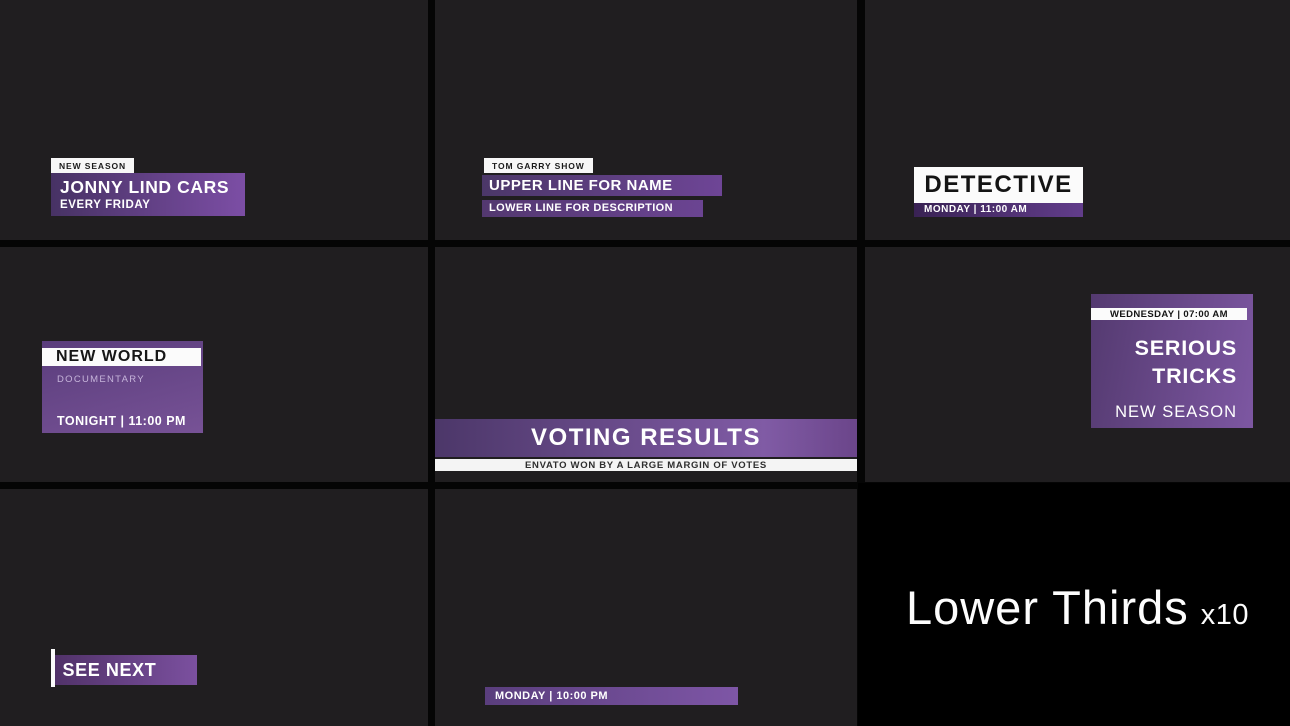 This screenshot has width=1290, height=726. I want to click on lower-third-schedule: TONIGHT | 11:00 PM, so click(121, 421).